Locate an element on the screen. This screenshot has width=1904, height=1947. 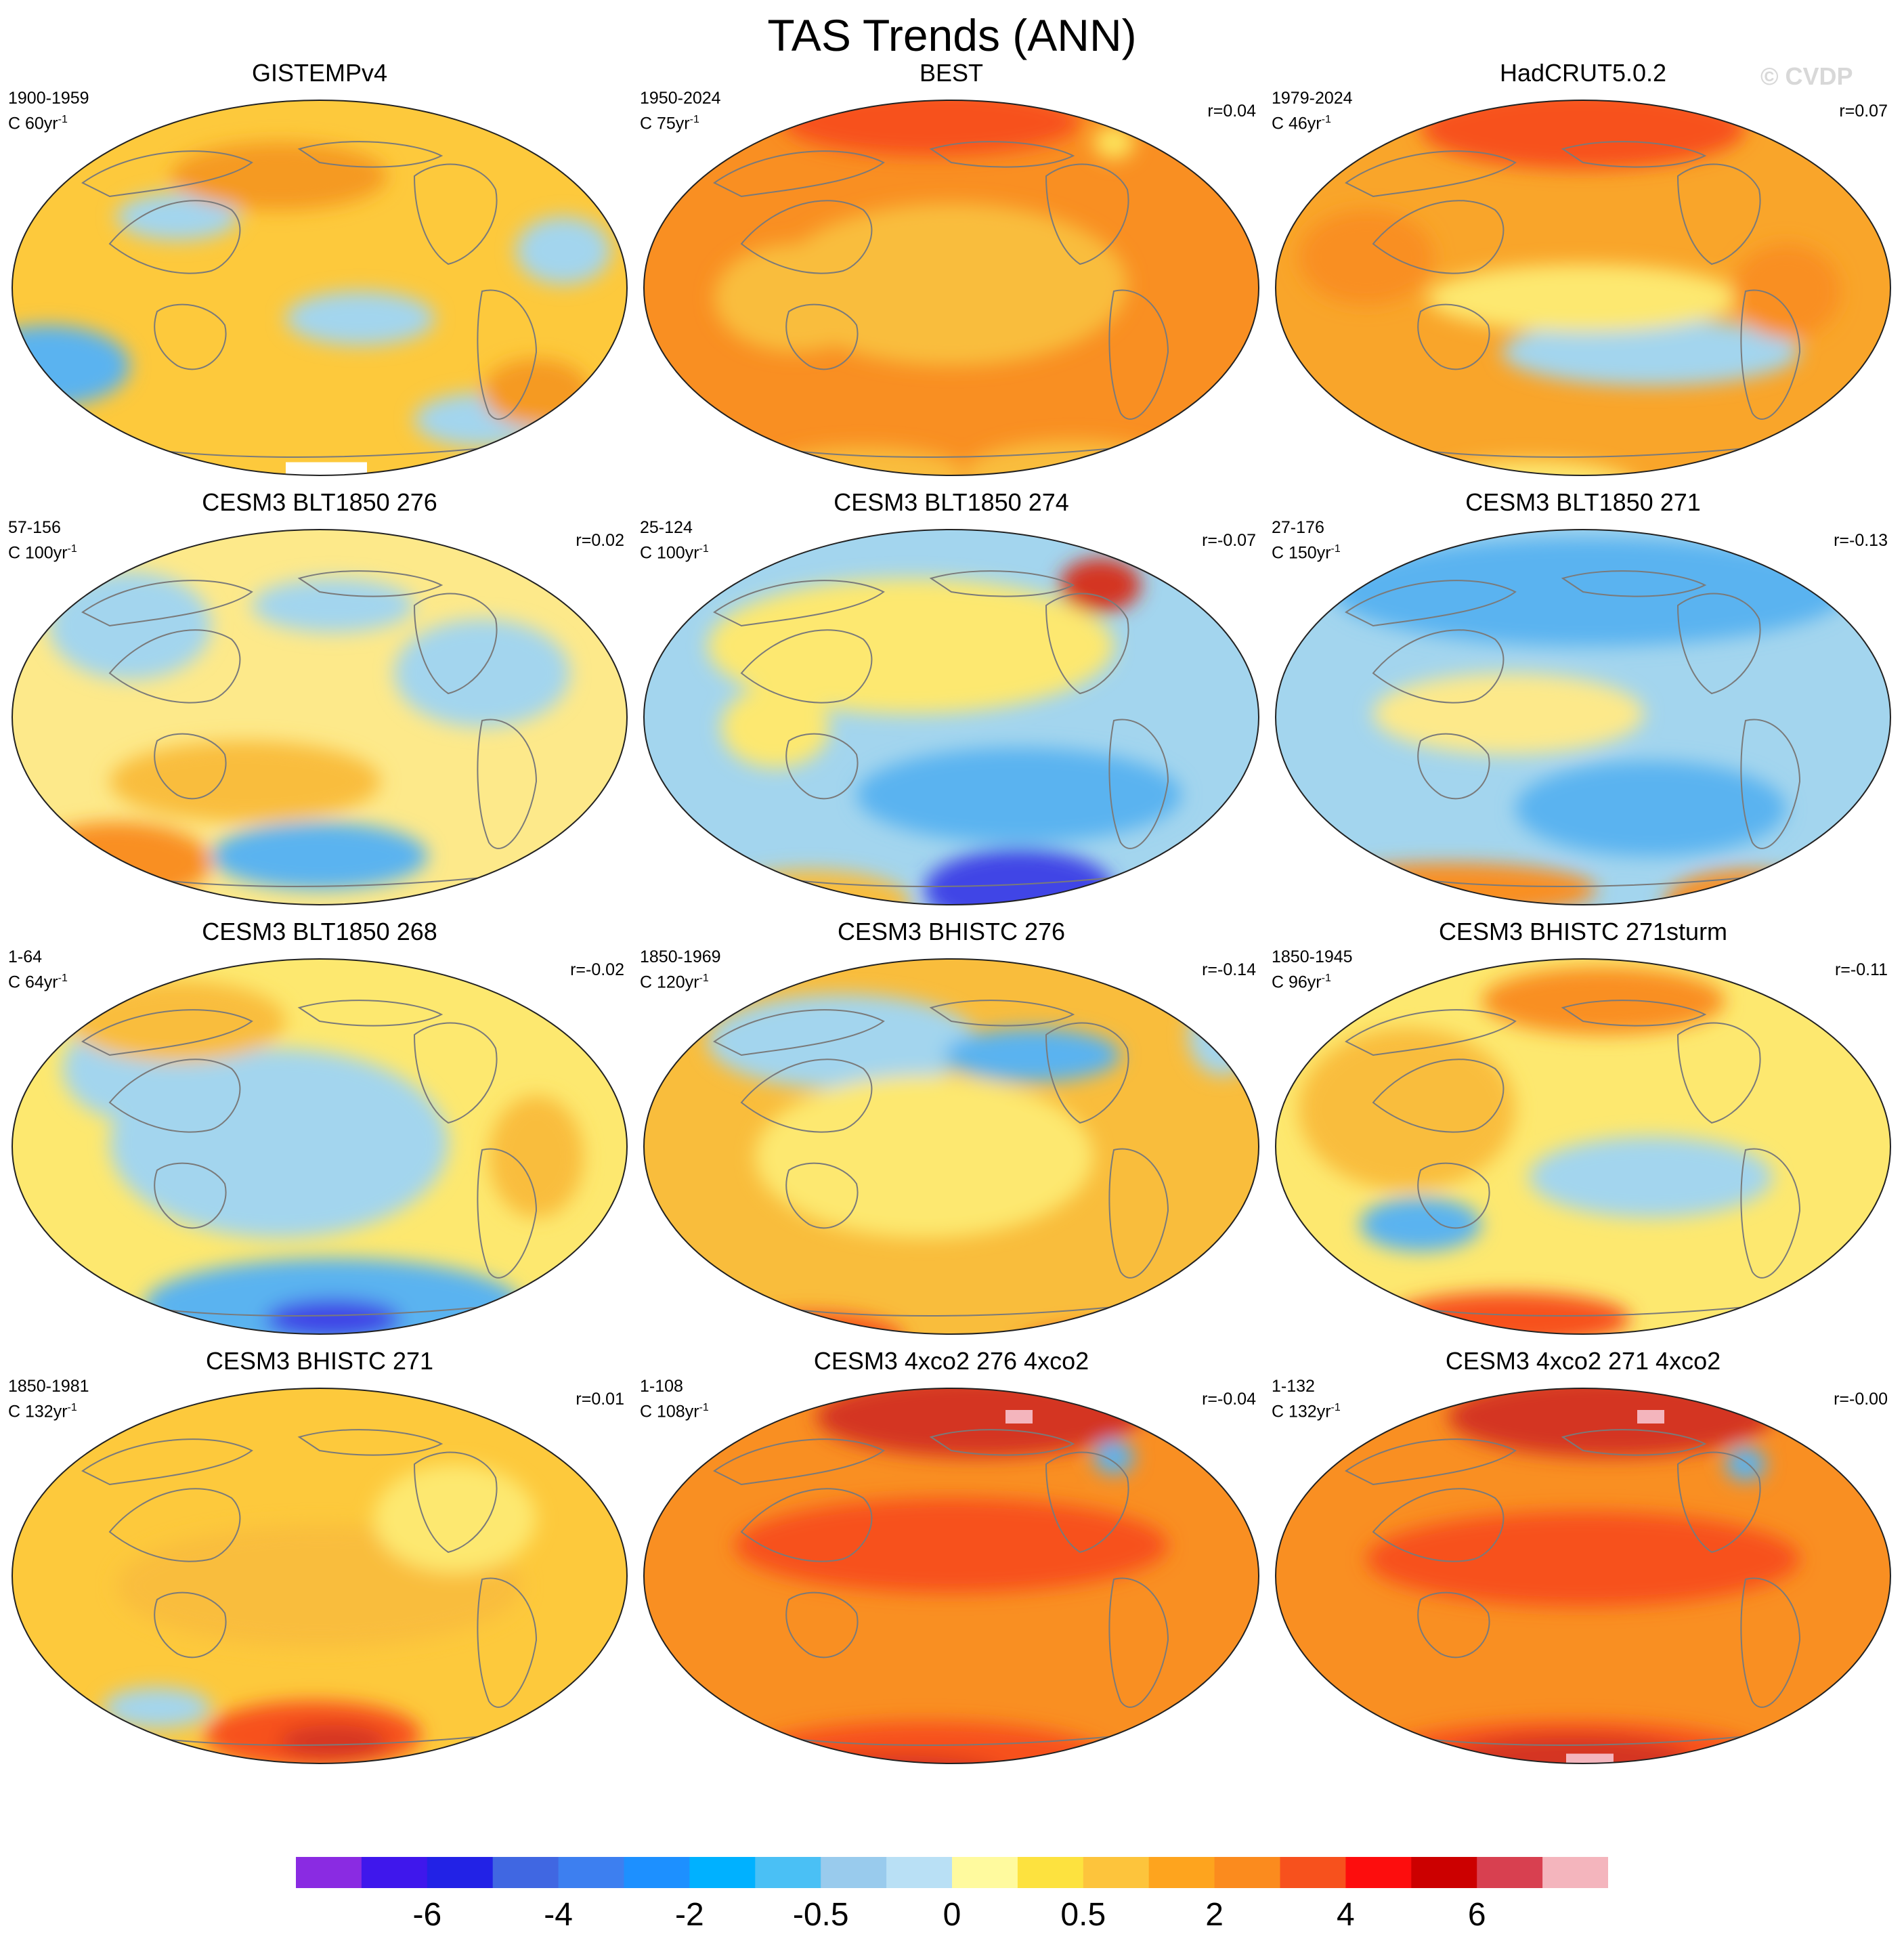
trend-length: C 150yr-1 is located at coordinates (1306, 553).